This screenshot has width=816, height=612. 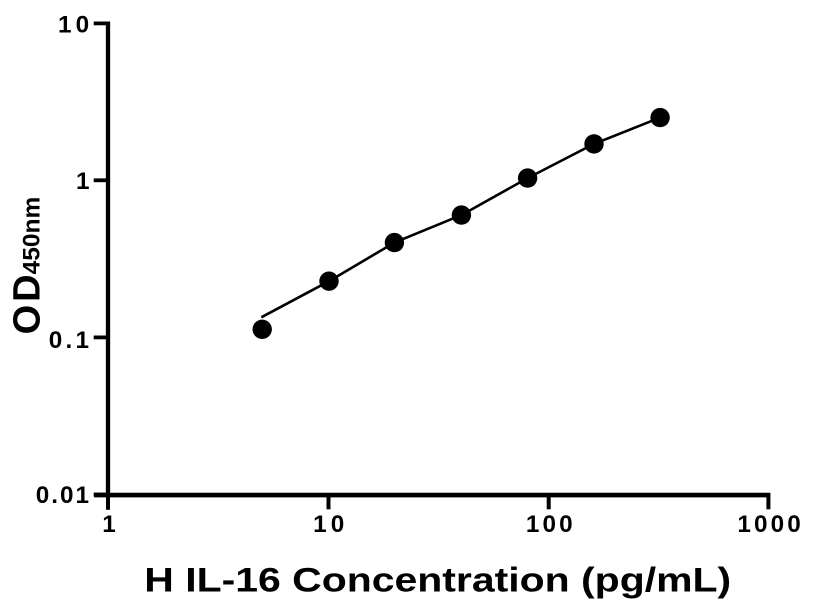 I want to click on svg-text: H IL-16 Concentration (pg/mL), so click(x=437, y=580).